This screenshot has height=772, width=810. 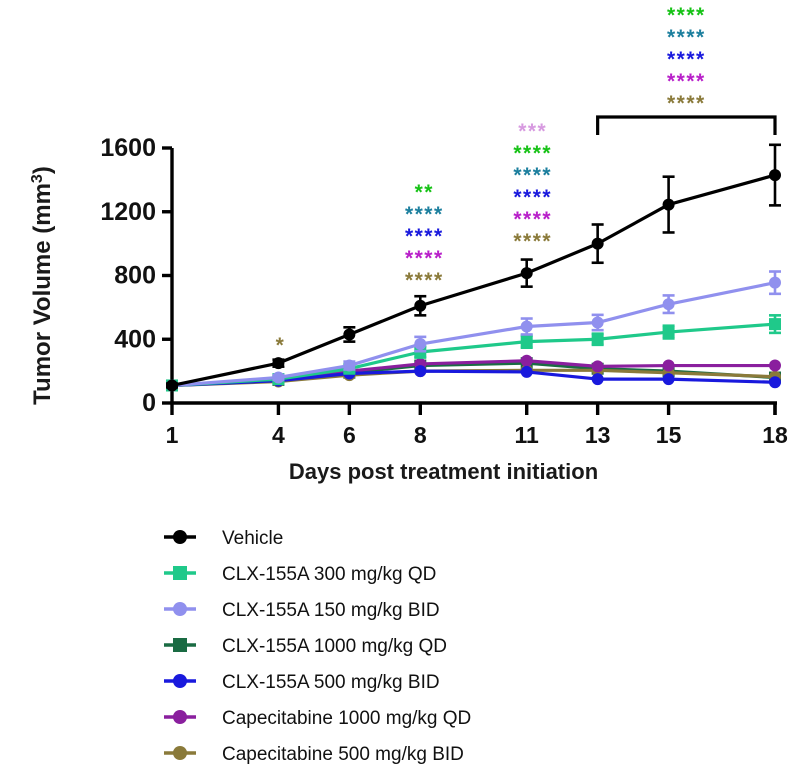 What do you see at coordinates (669, 435) in the screenshot?
I see `x-tick-label: 15` at bounding box center [669, 435].